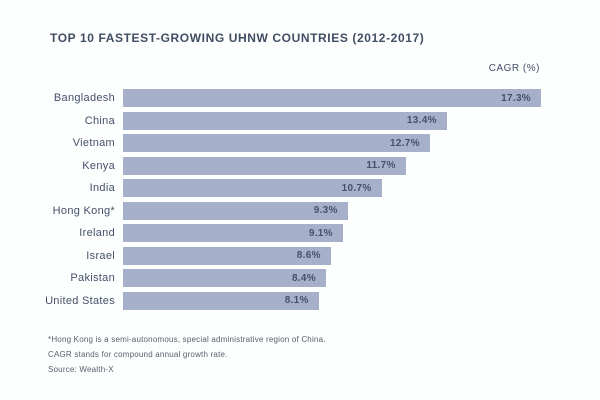 The image size is (600, 400). What do you see at coordinates (84, 98) in the screenshot?
I see `category-label: Bangladesh` at bounding box center [84, 98].